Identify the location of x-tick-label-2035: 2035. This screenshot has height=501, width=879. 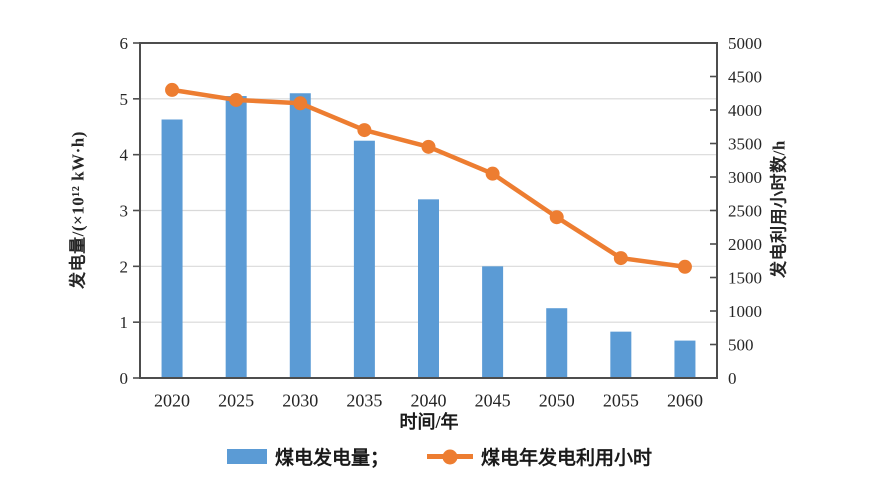
(364, 400).